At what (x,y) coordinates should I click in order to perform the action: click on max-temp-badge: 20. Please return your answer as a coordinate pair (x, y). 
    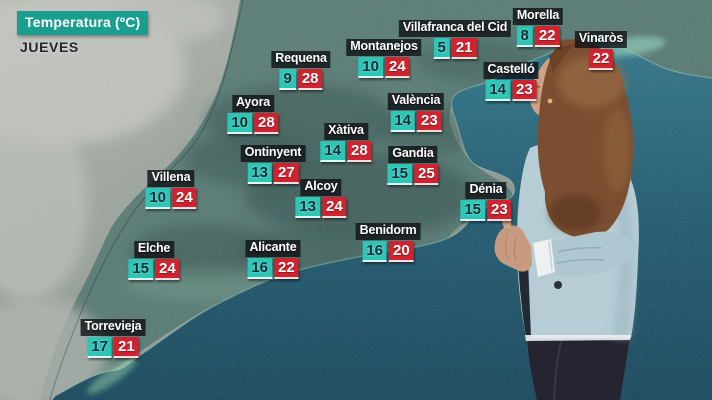
    Looking at the image, I should click on (401, 251).